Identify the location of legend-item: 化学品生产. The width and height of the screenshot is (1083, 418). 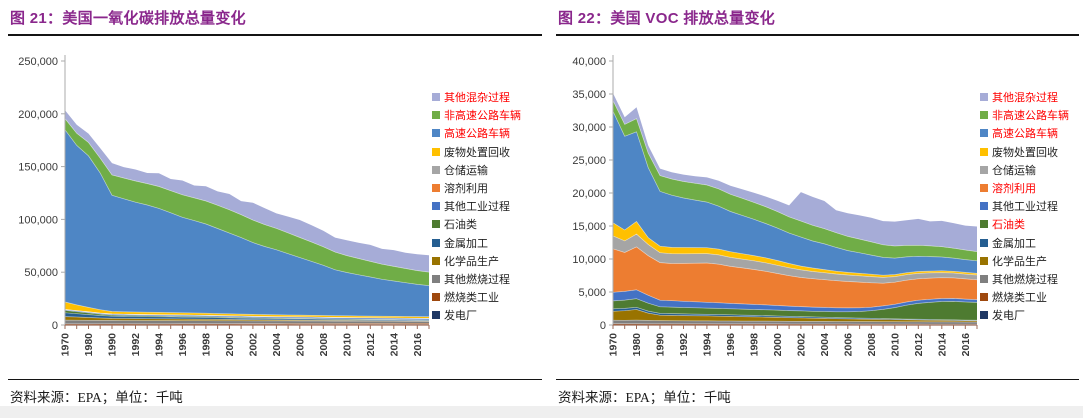
(487, 261).